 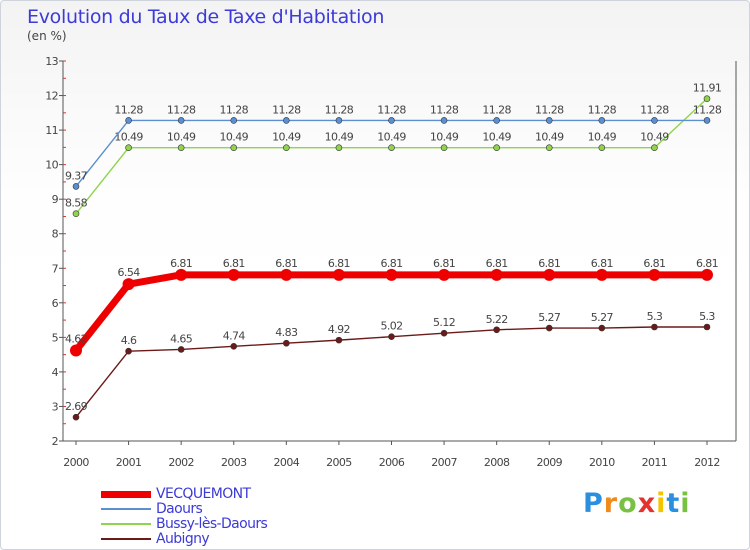 What do you see at coordinates (707, 88) in the screenshot?
I see `data-label: 11.91` at bounding box center [707, 88].